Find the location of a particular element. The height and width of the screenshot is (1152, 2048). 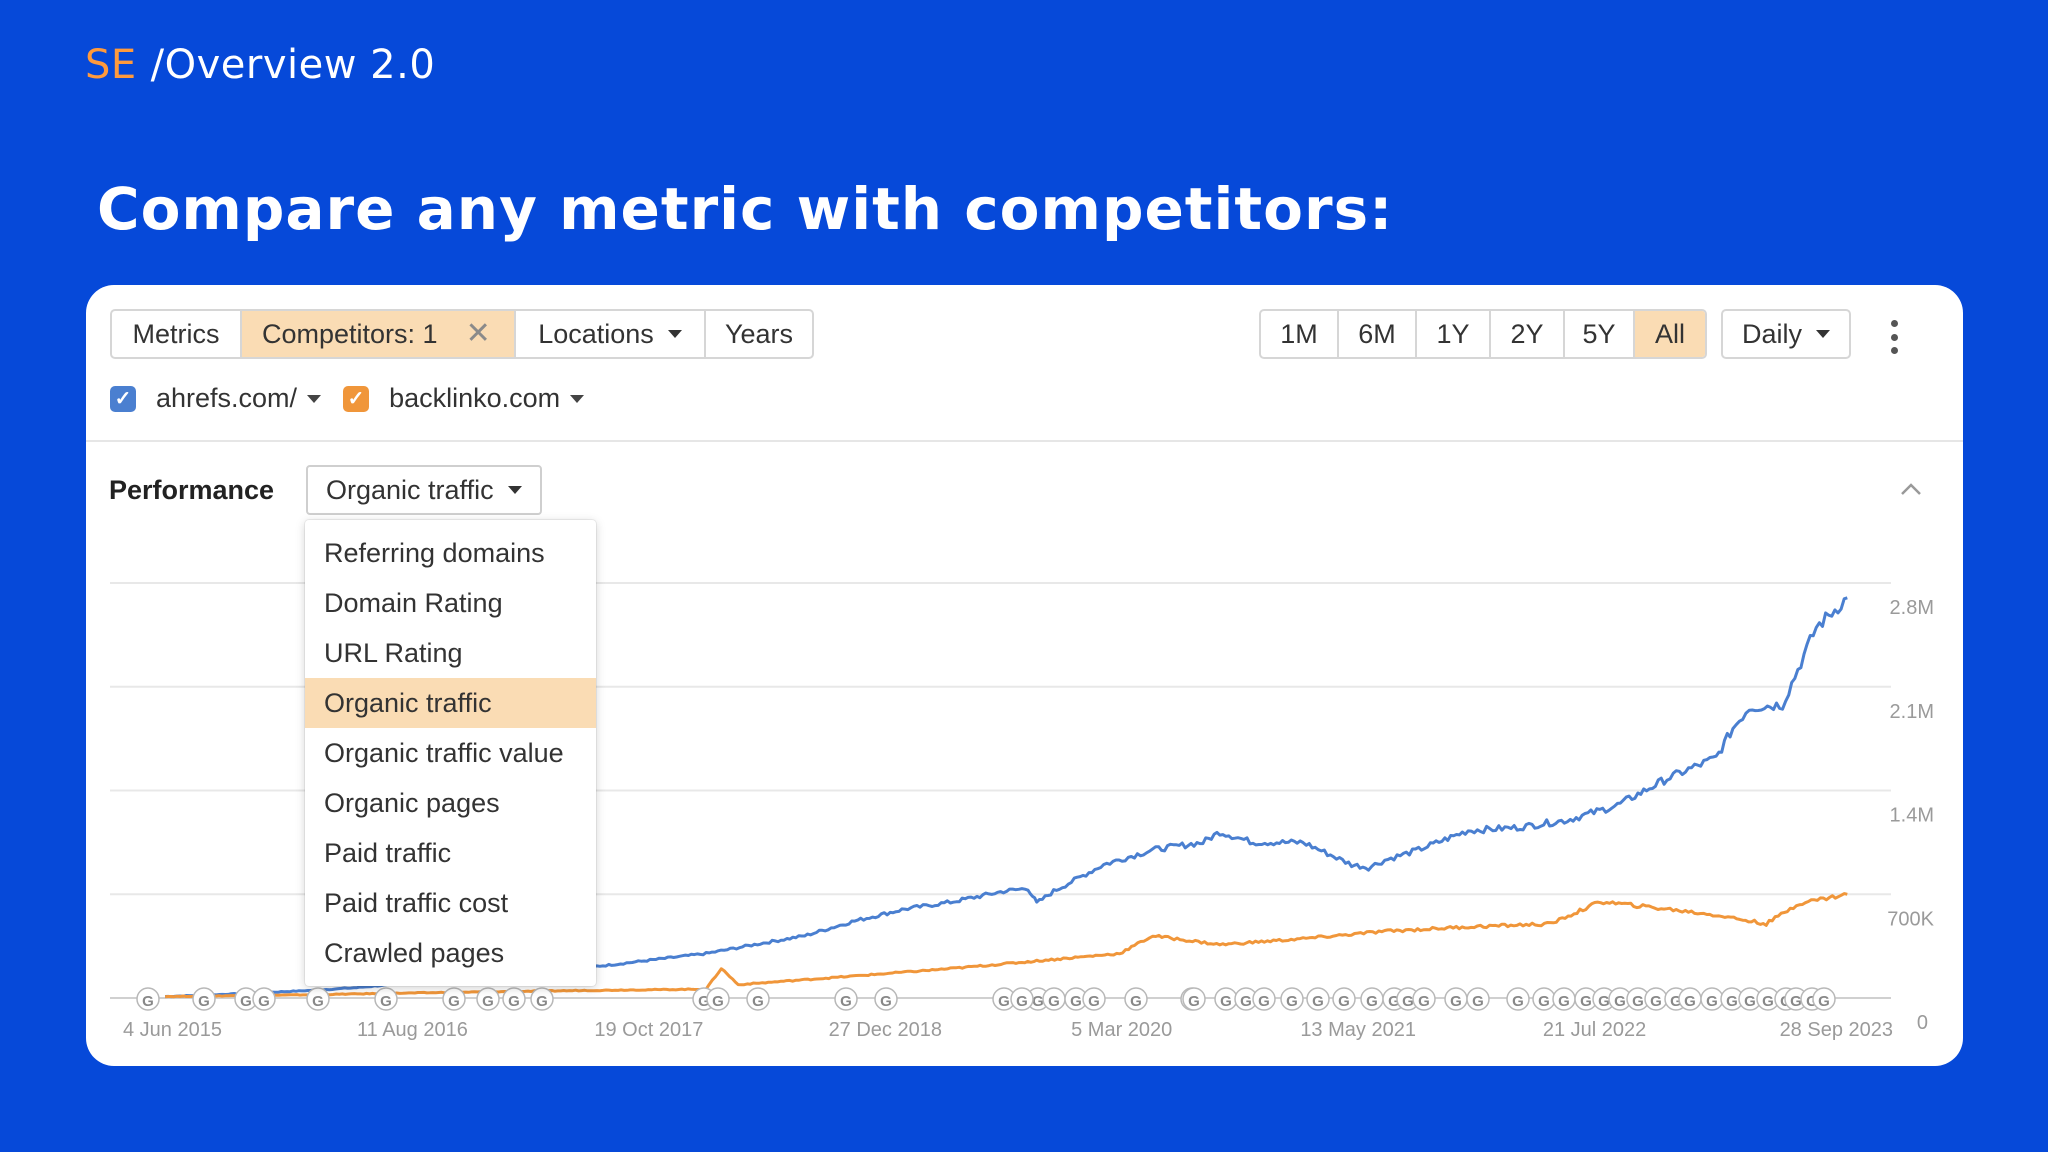

metric-select: Organic traffic is located at coordinates (424, 490).